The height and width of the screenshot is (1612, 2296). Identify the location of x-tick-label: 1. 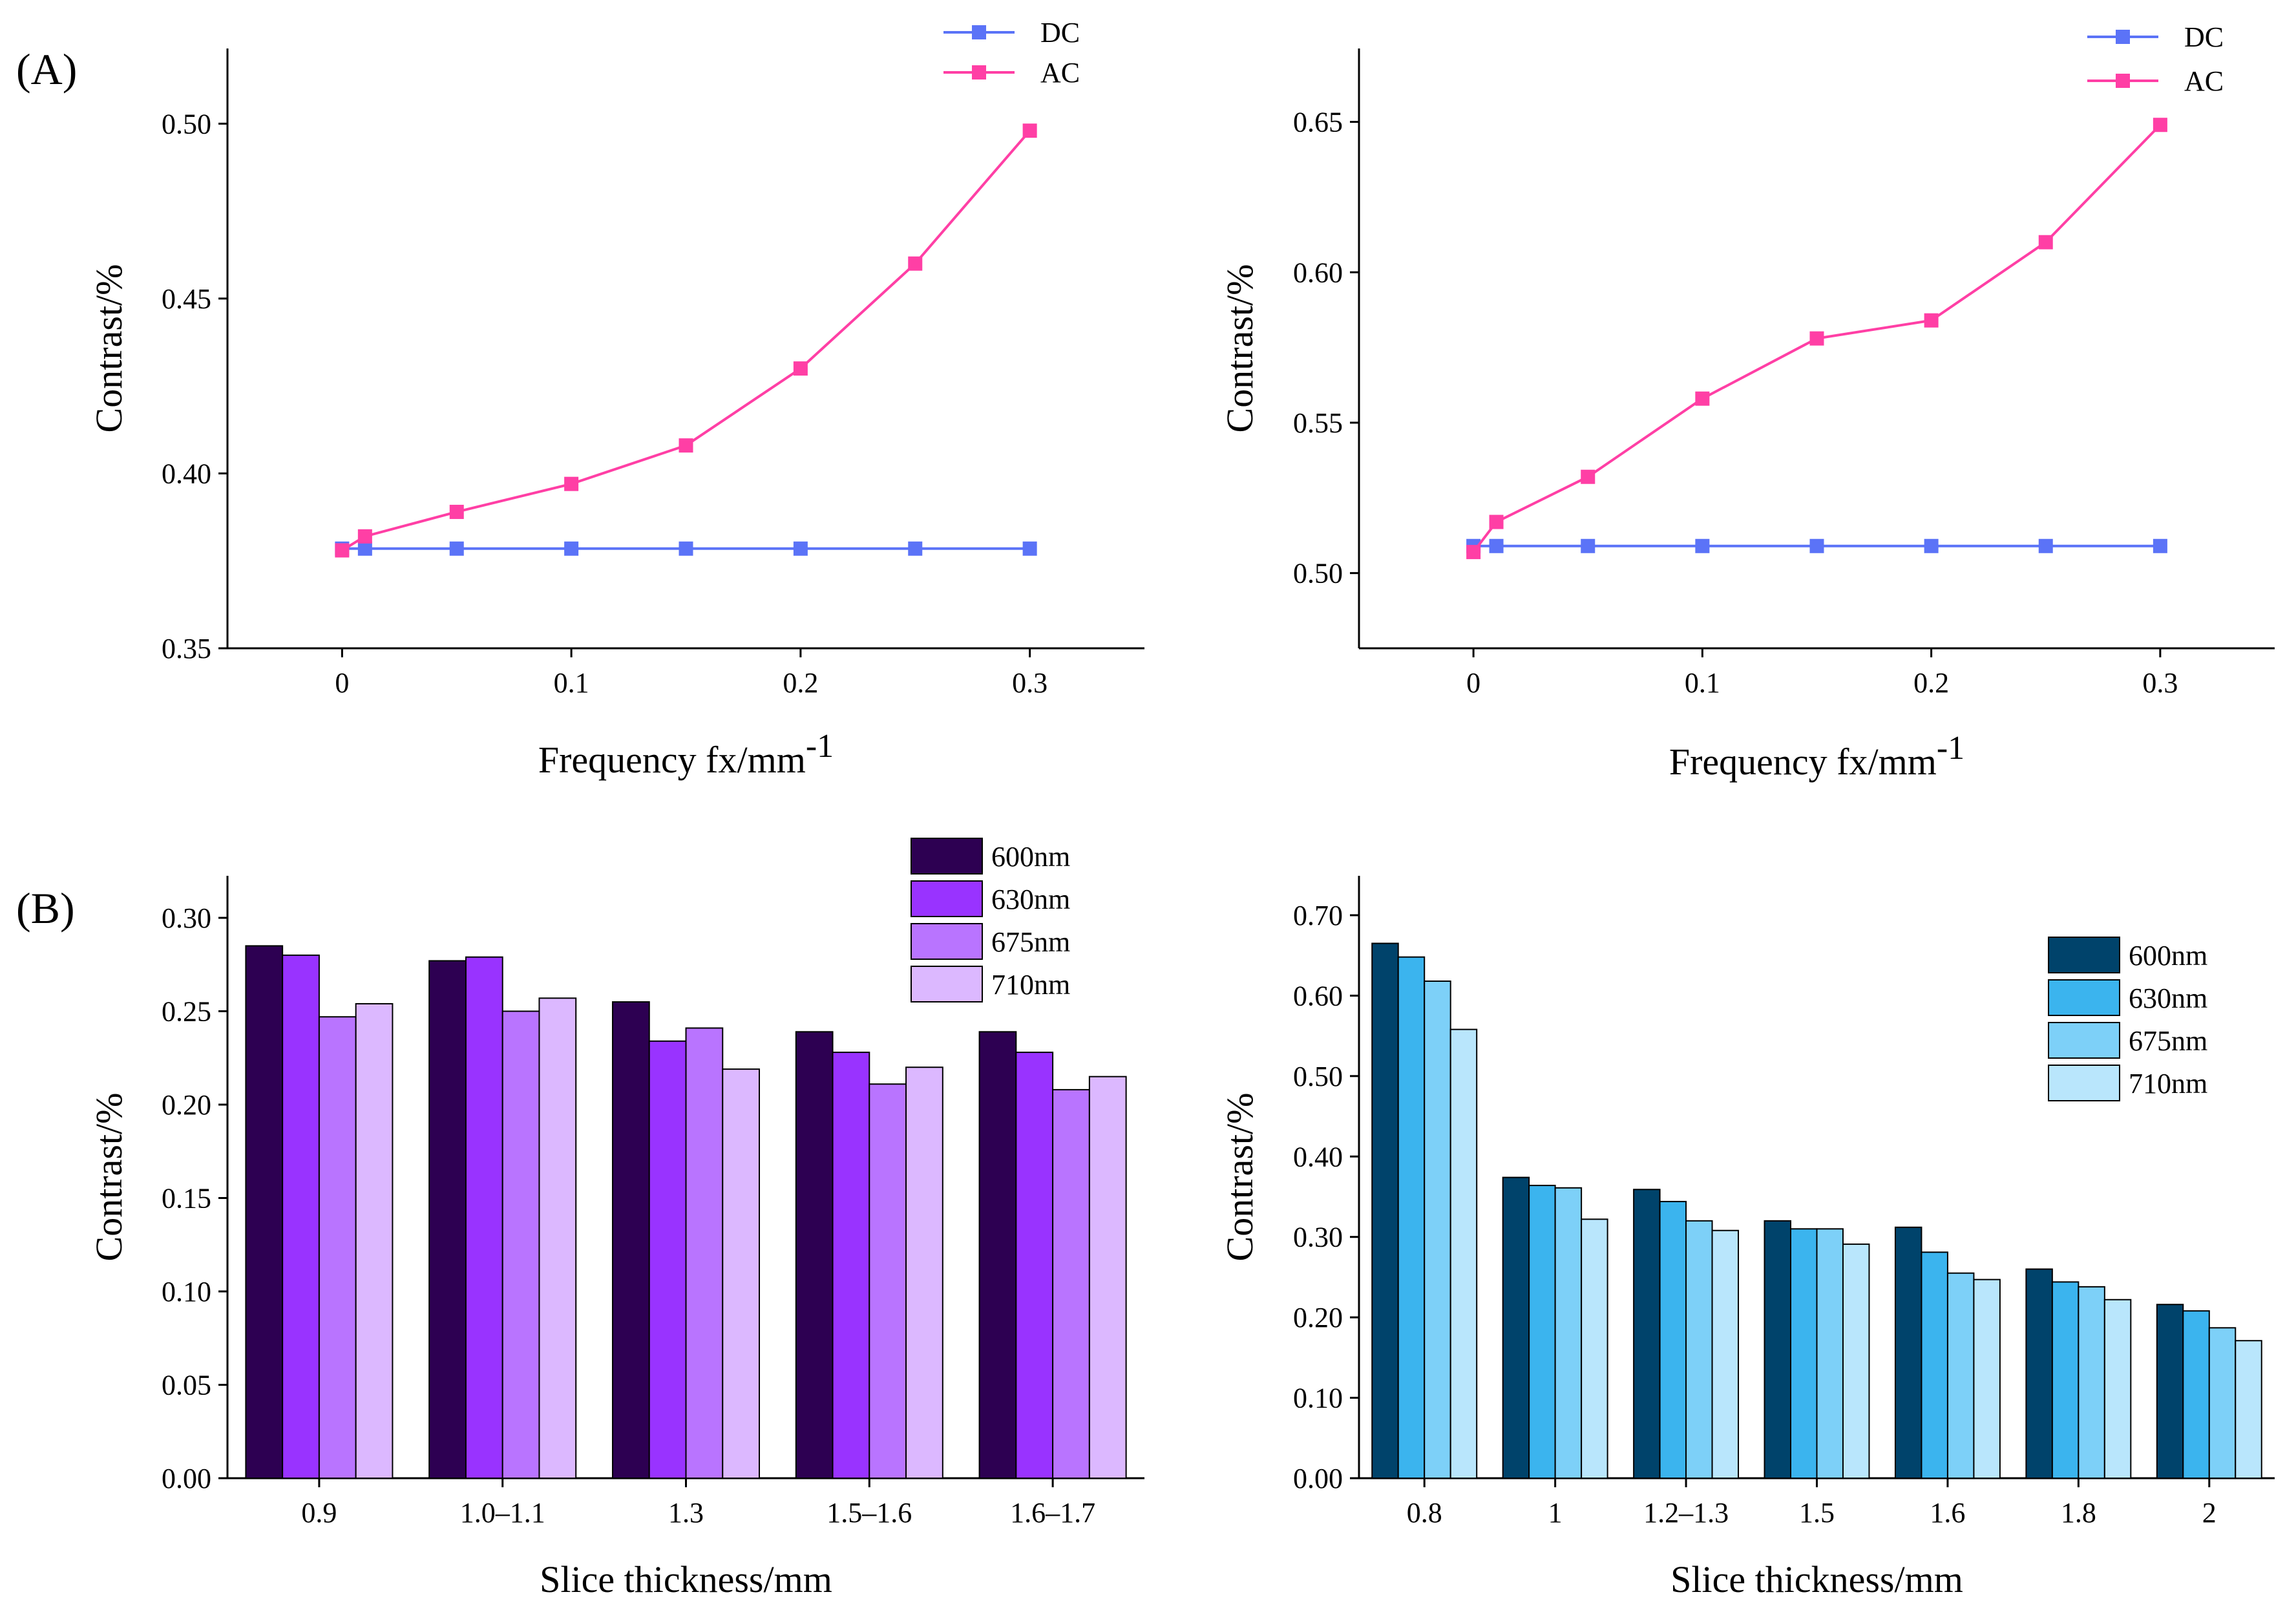
(1555, 1513).